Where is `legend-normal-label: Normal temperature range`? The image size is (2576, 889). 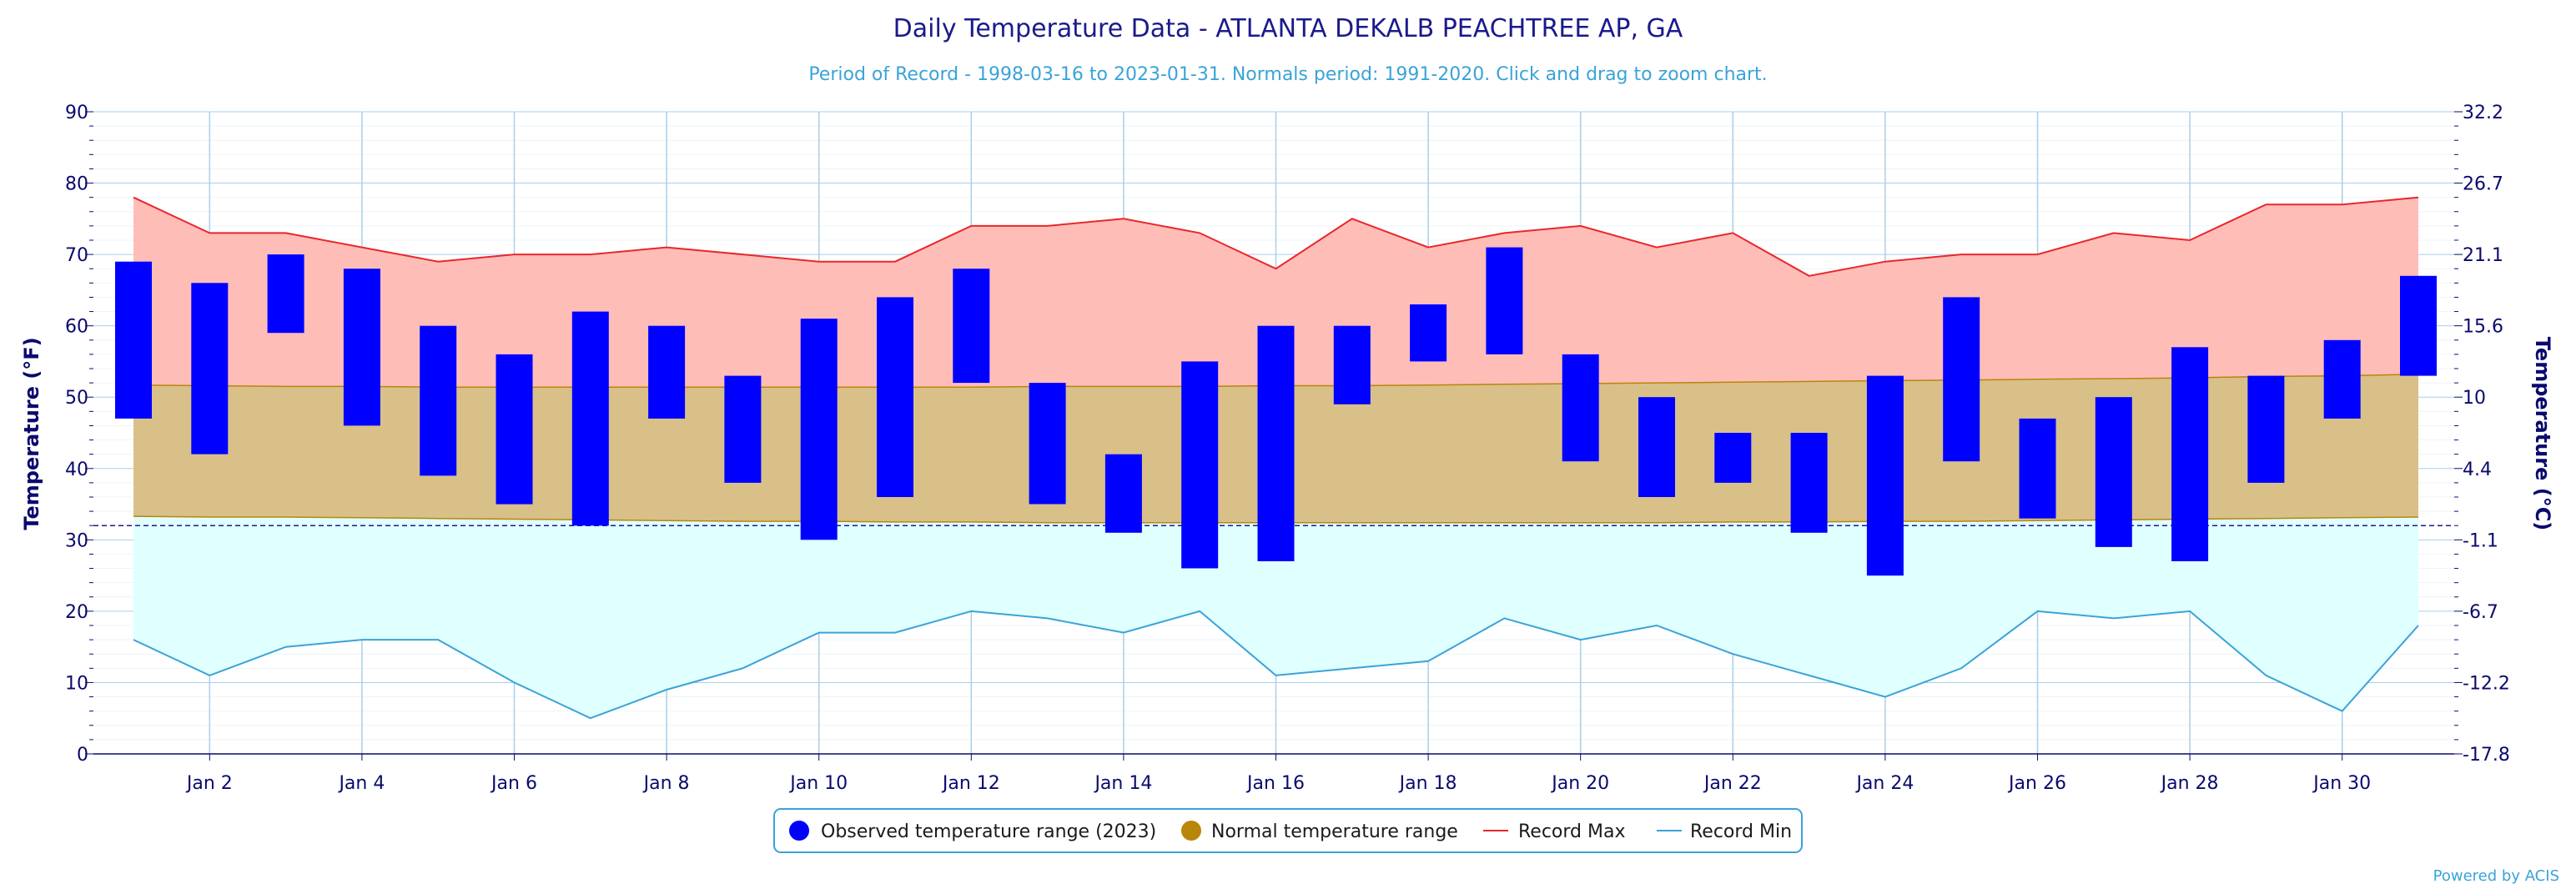 legend-normal-label: Normal temperature range is located at coordinates (1334, 831).